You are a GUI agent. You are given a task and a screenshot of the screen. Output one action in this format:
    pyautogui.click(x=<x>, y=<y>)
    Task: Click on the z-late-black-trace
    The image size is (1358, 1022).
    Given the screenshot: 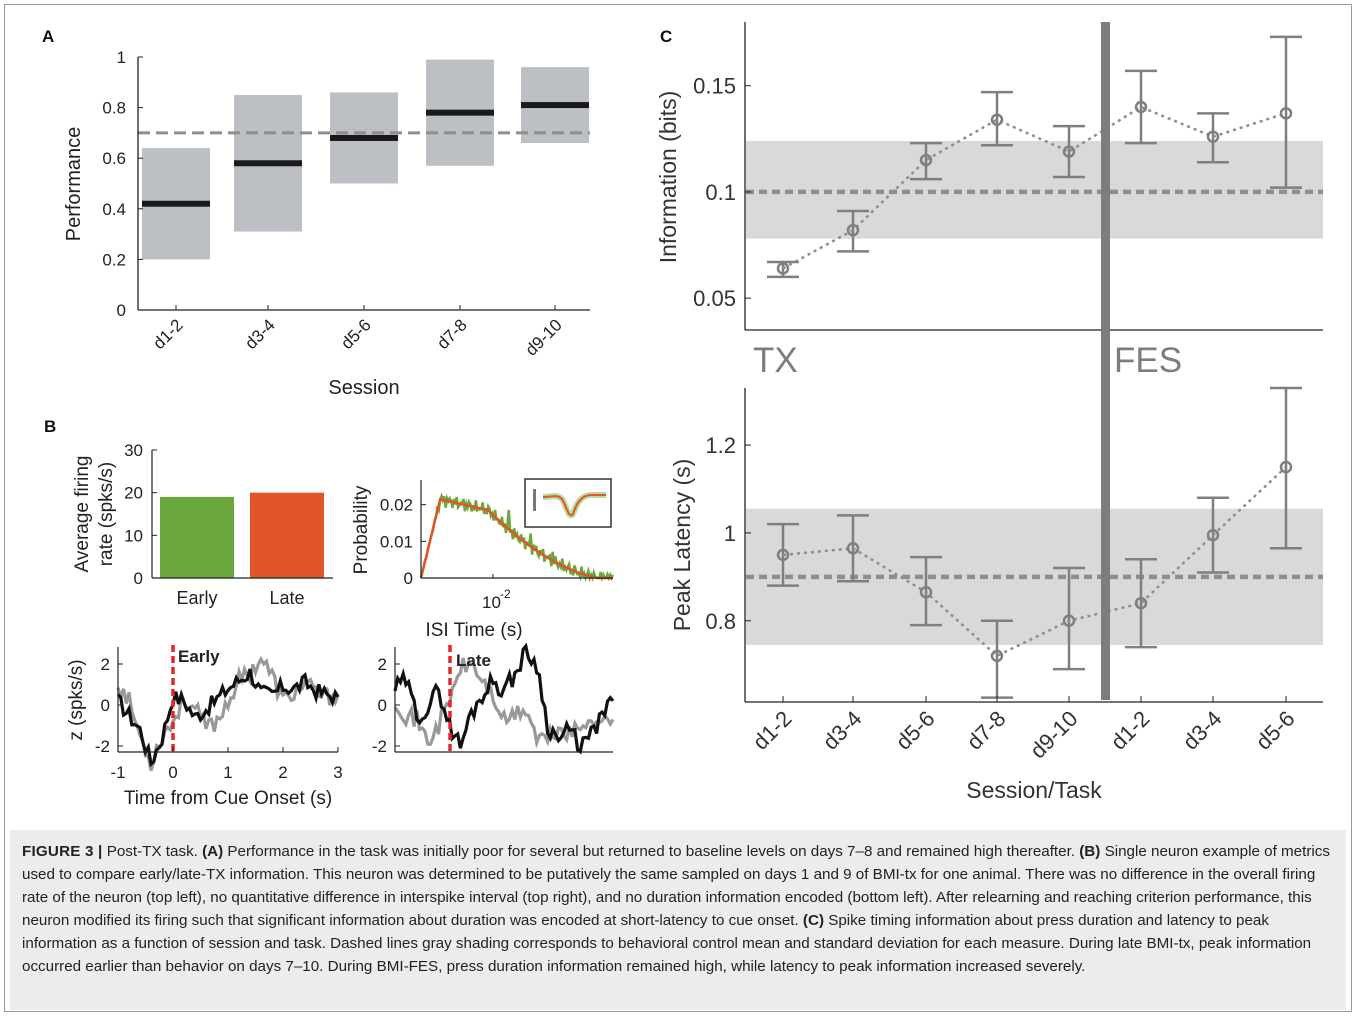 What is the action you would take?
    pyautogui.click(x=504, y=698)
    